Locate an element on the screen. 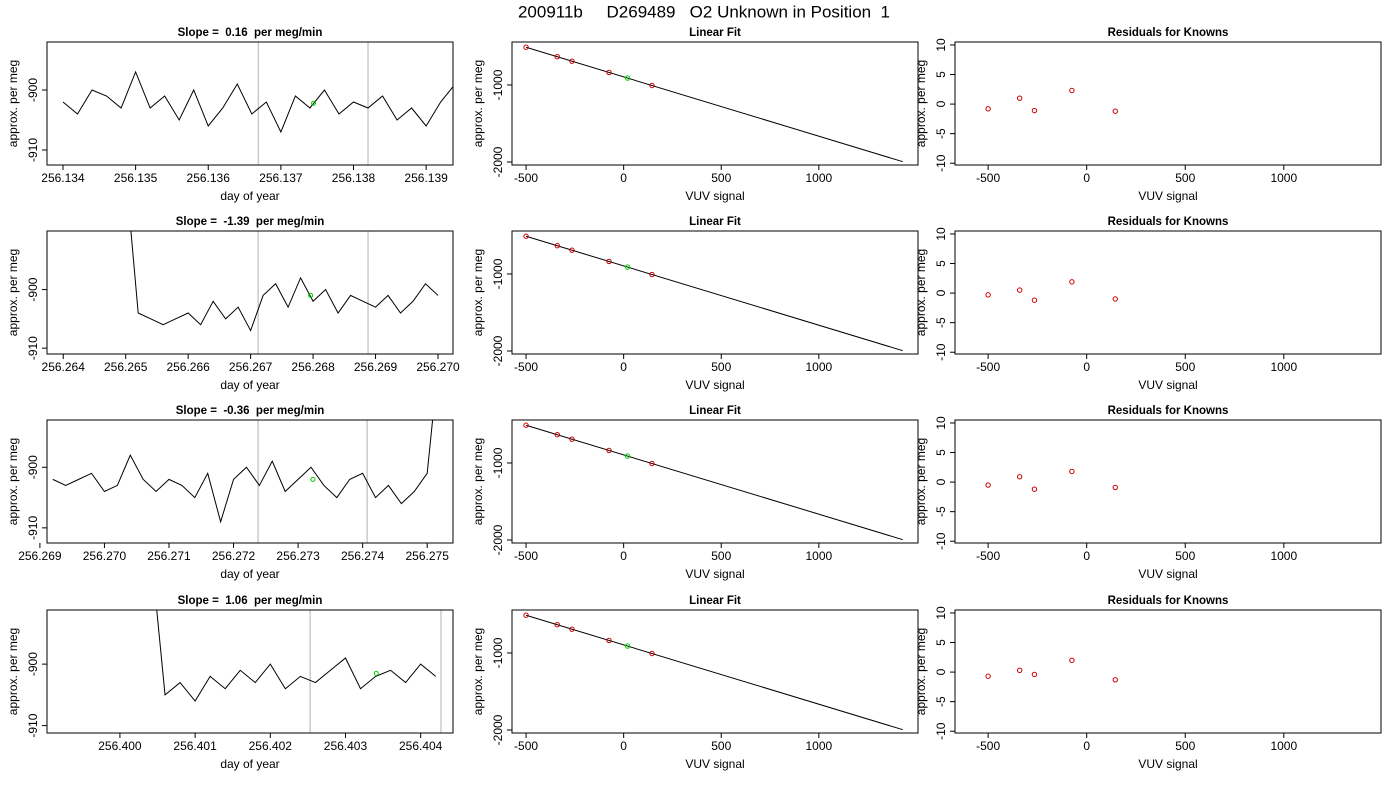  data-line is located at coordinates (243, 472).